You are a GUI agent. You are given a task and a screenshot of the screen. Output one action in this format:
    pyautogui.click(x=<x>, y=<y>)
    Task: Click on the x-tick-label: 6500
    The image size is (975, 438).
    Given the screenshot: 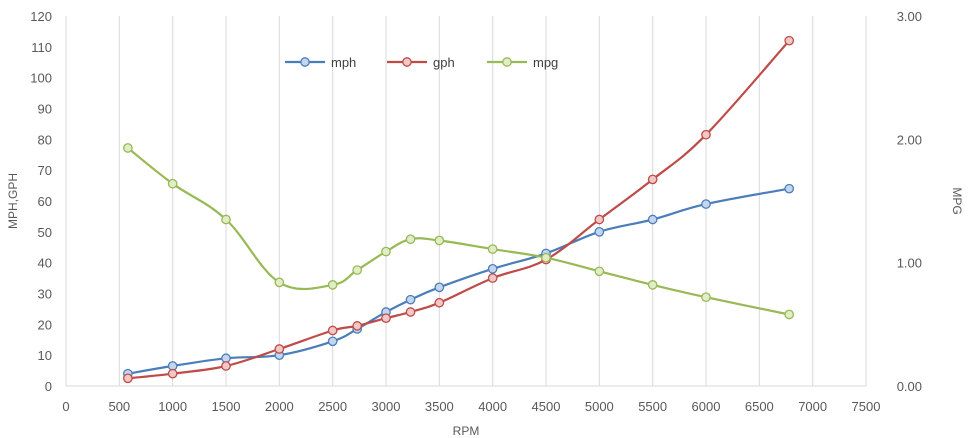 What is the action you would take?
    pyautogui.click(x=759, y=406)
    